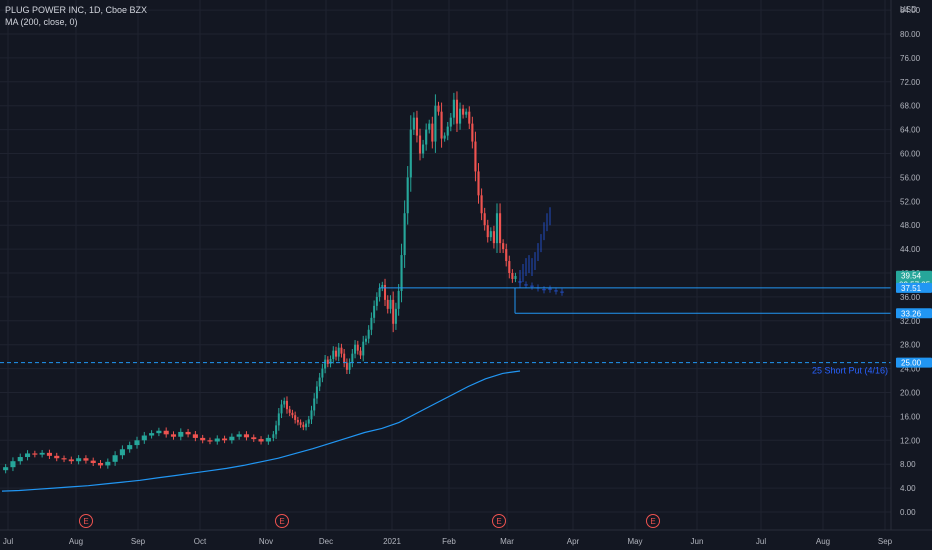  I want to click on y-tick-label: 28.00, so click(910, 345).